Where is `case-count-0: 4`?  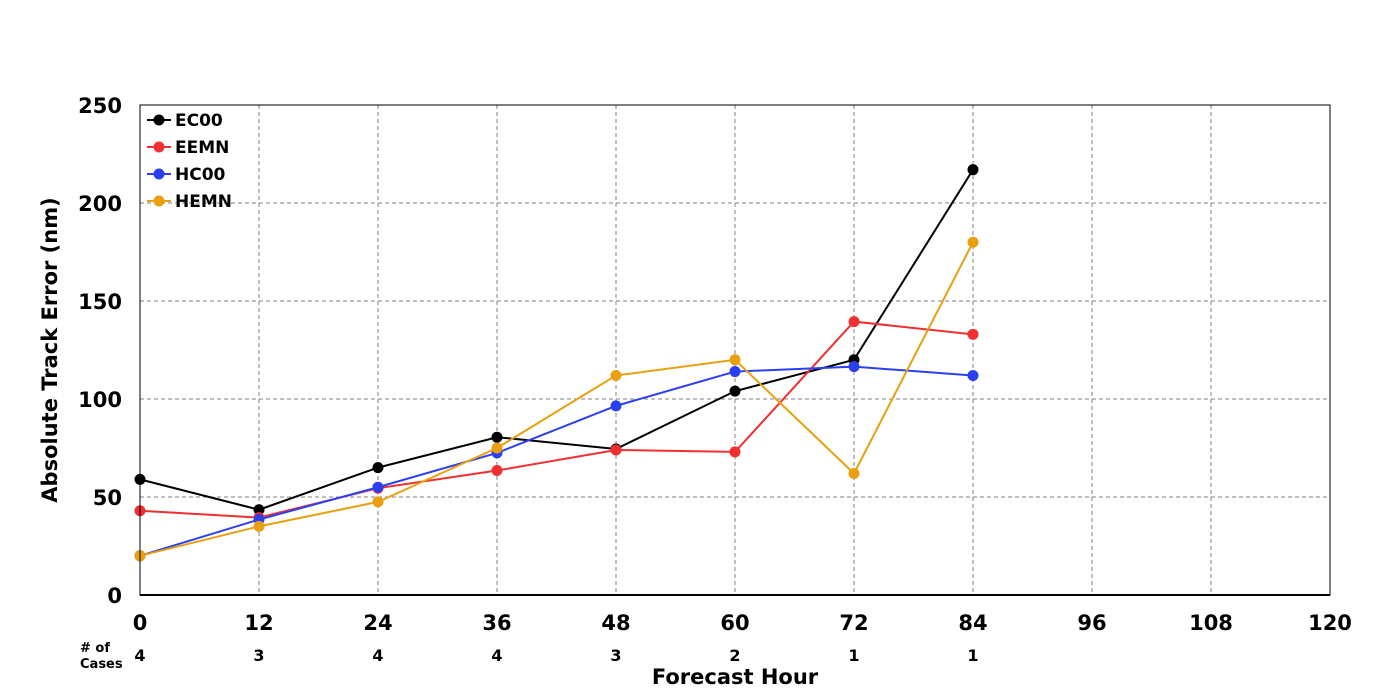
case-count-0: 4 is located at coordinates (139, 655).